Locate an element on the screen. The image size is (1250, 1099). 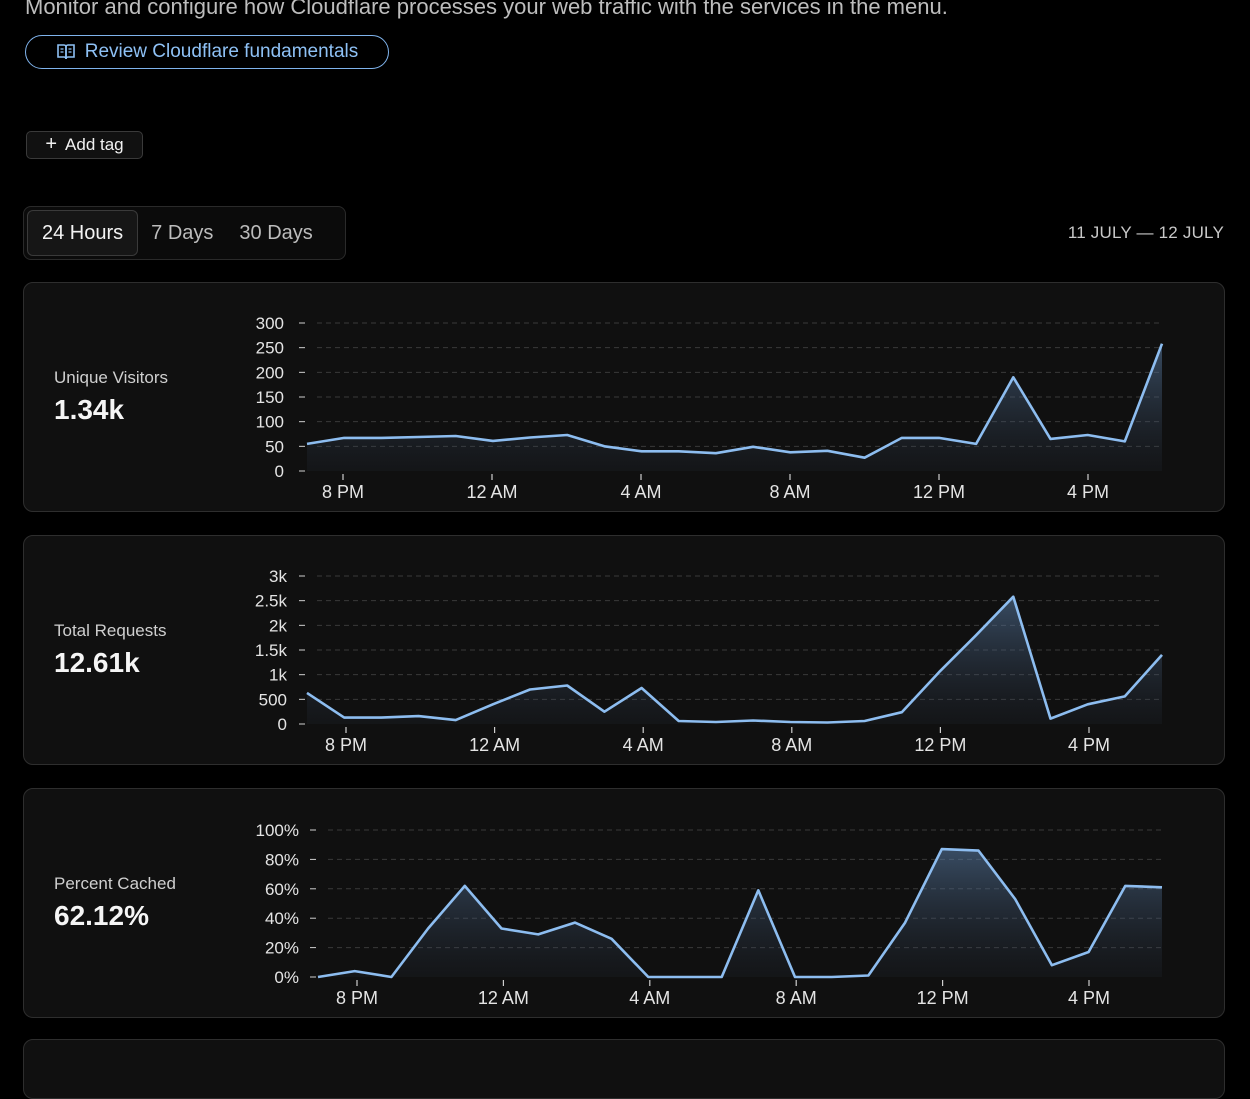
add-tag-label: Add tag is located at coordinates (94, 145).